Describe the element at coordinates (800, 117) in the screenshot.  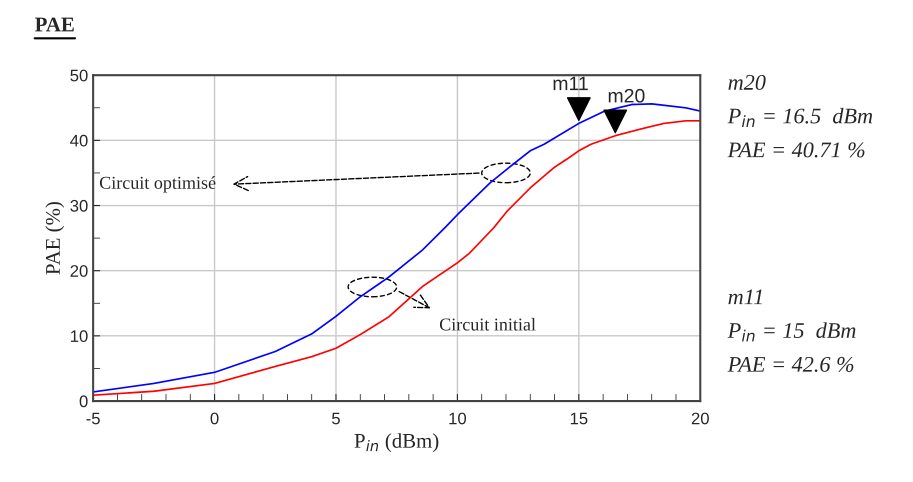
I see `text: P$_{in}$ = 16.5 dBm` at that location.